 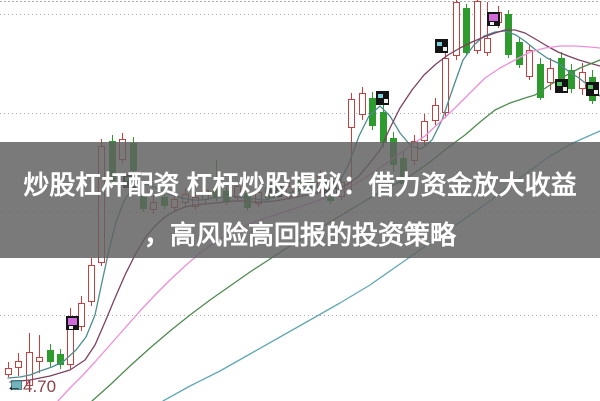 What do you see at coordinates (299, 235) in the screenshot?
I see `banner-title-line2: ，高风险高回报的投资策略` at bounding box center [299, 235].